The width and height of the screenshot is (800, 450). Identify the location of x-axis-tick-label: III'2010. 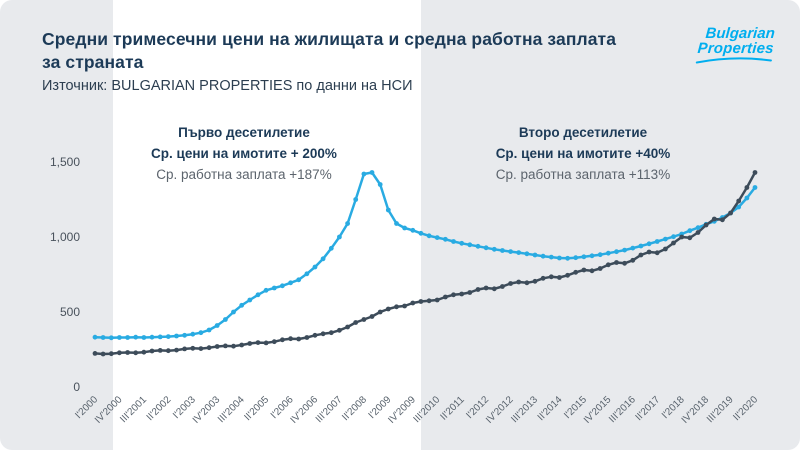
(427, 409).